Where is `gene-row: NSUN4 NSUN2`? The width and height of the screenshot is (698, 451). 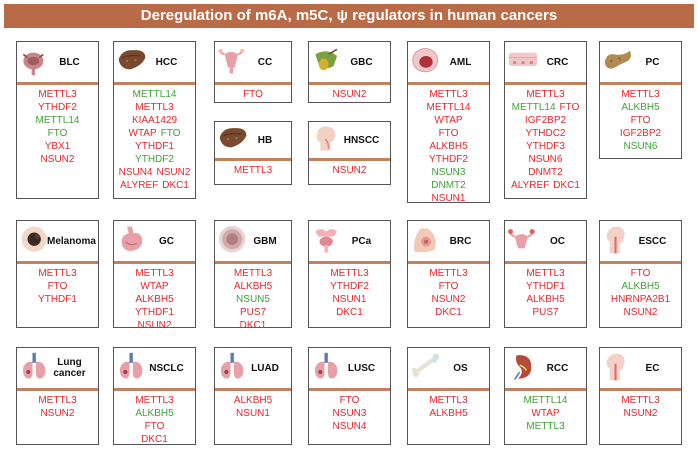
gene-row: NSUN4 NSUN2 is located at coordinates (154, 172).